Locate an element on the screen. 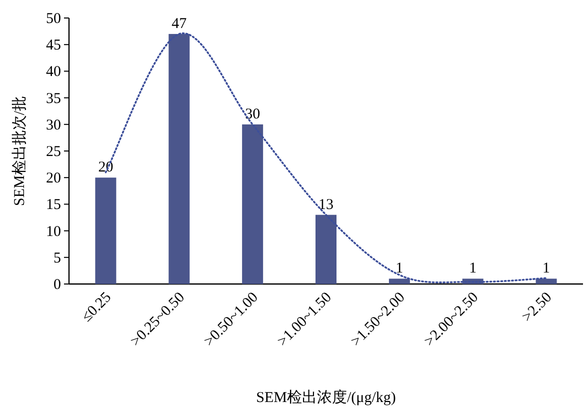  y-tick-label: 40 is located at coordinates (53, 72).